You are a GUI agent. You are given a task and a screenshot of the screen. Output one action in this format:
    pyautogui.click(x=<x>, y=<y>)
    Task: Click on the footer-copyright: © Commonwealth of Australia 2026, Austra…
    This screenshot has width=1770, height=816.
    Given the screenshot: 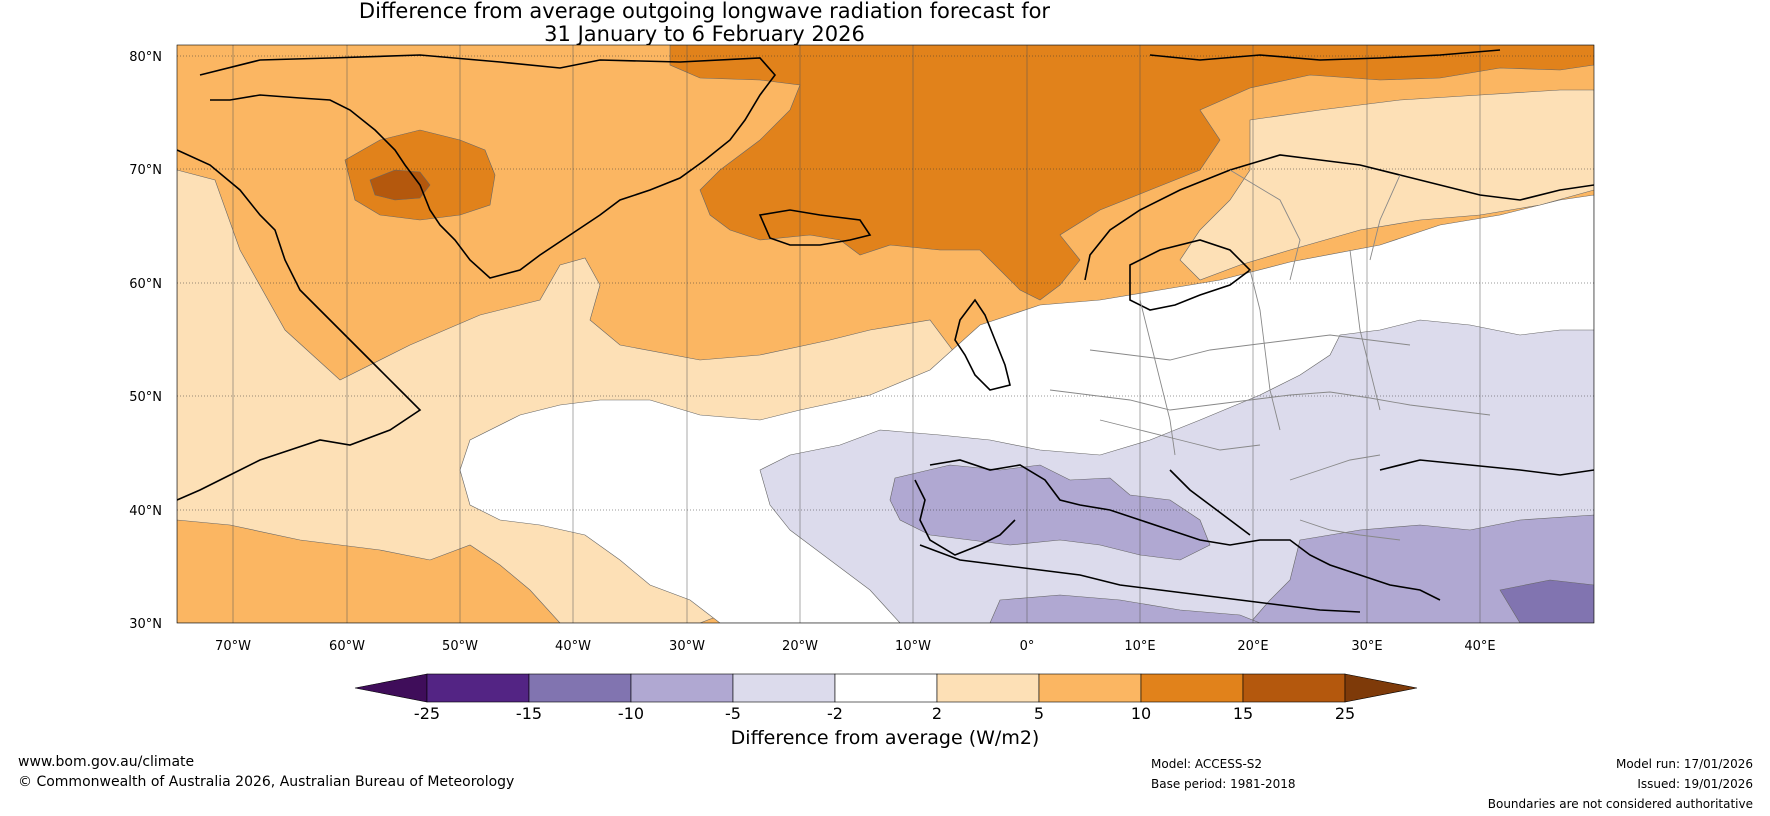 What is the action you would take?
    pyautogui.click(x=266, y=782)
    